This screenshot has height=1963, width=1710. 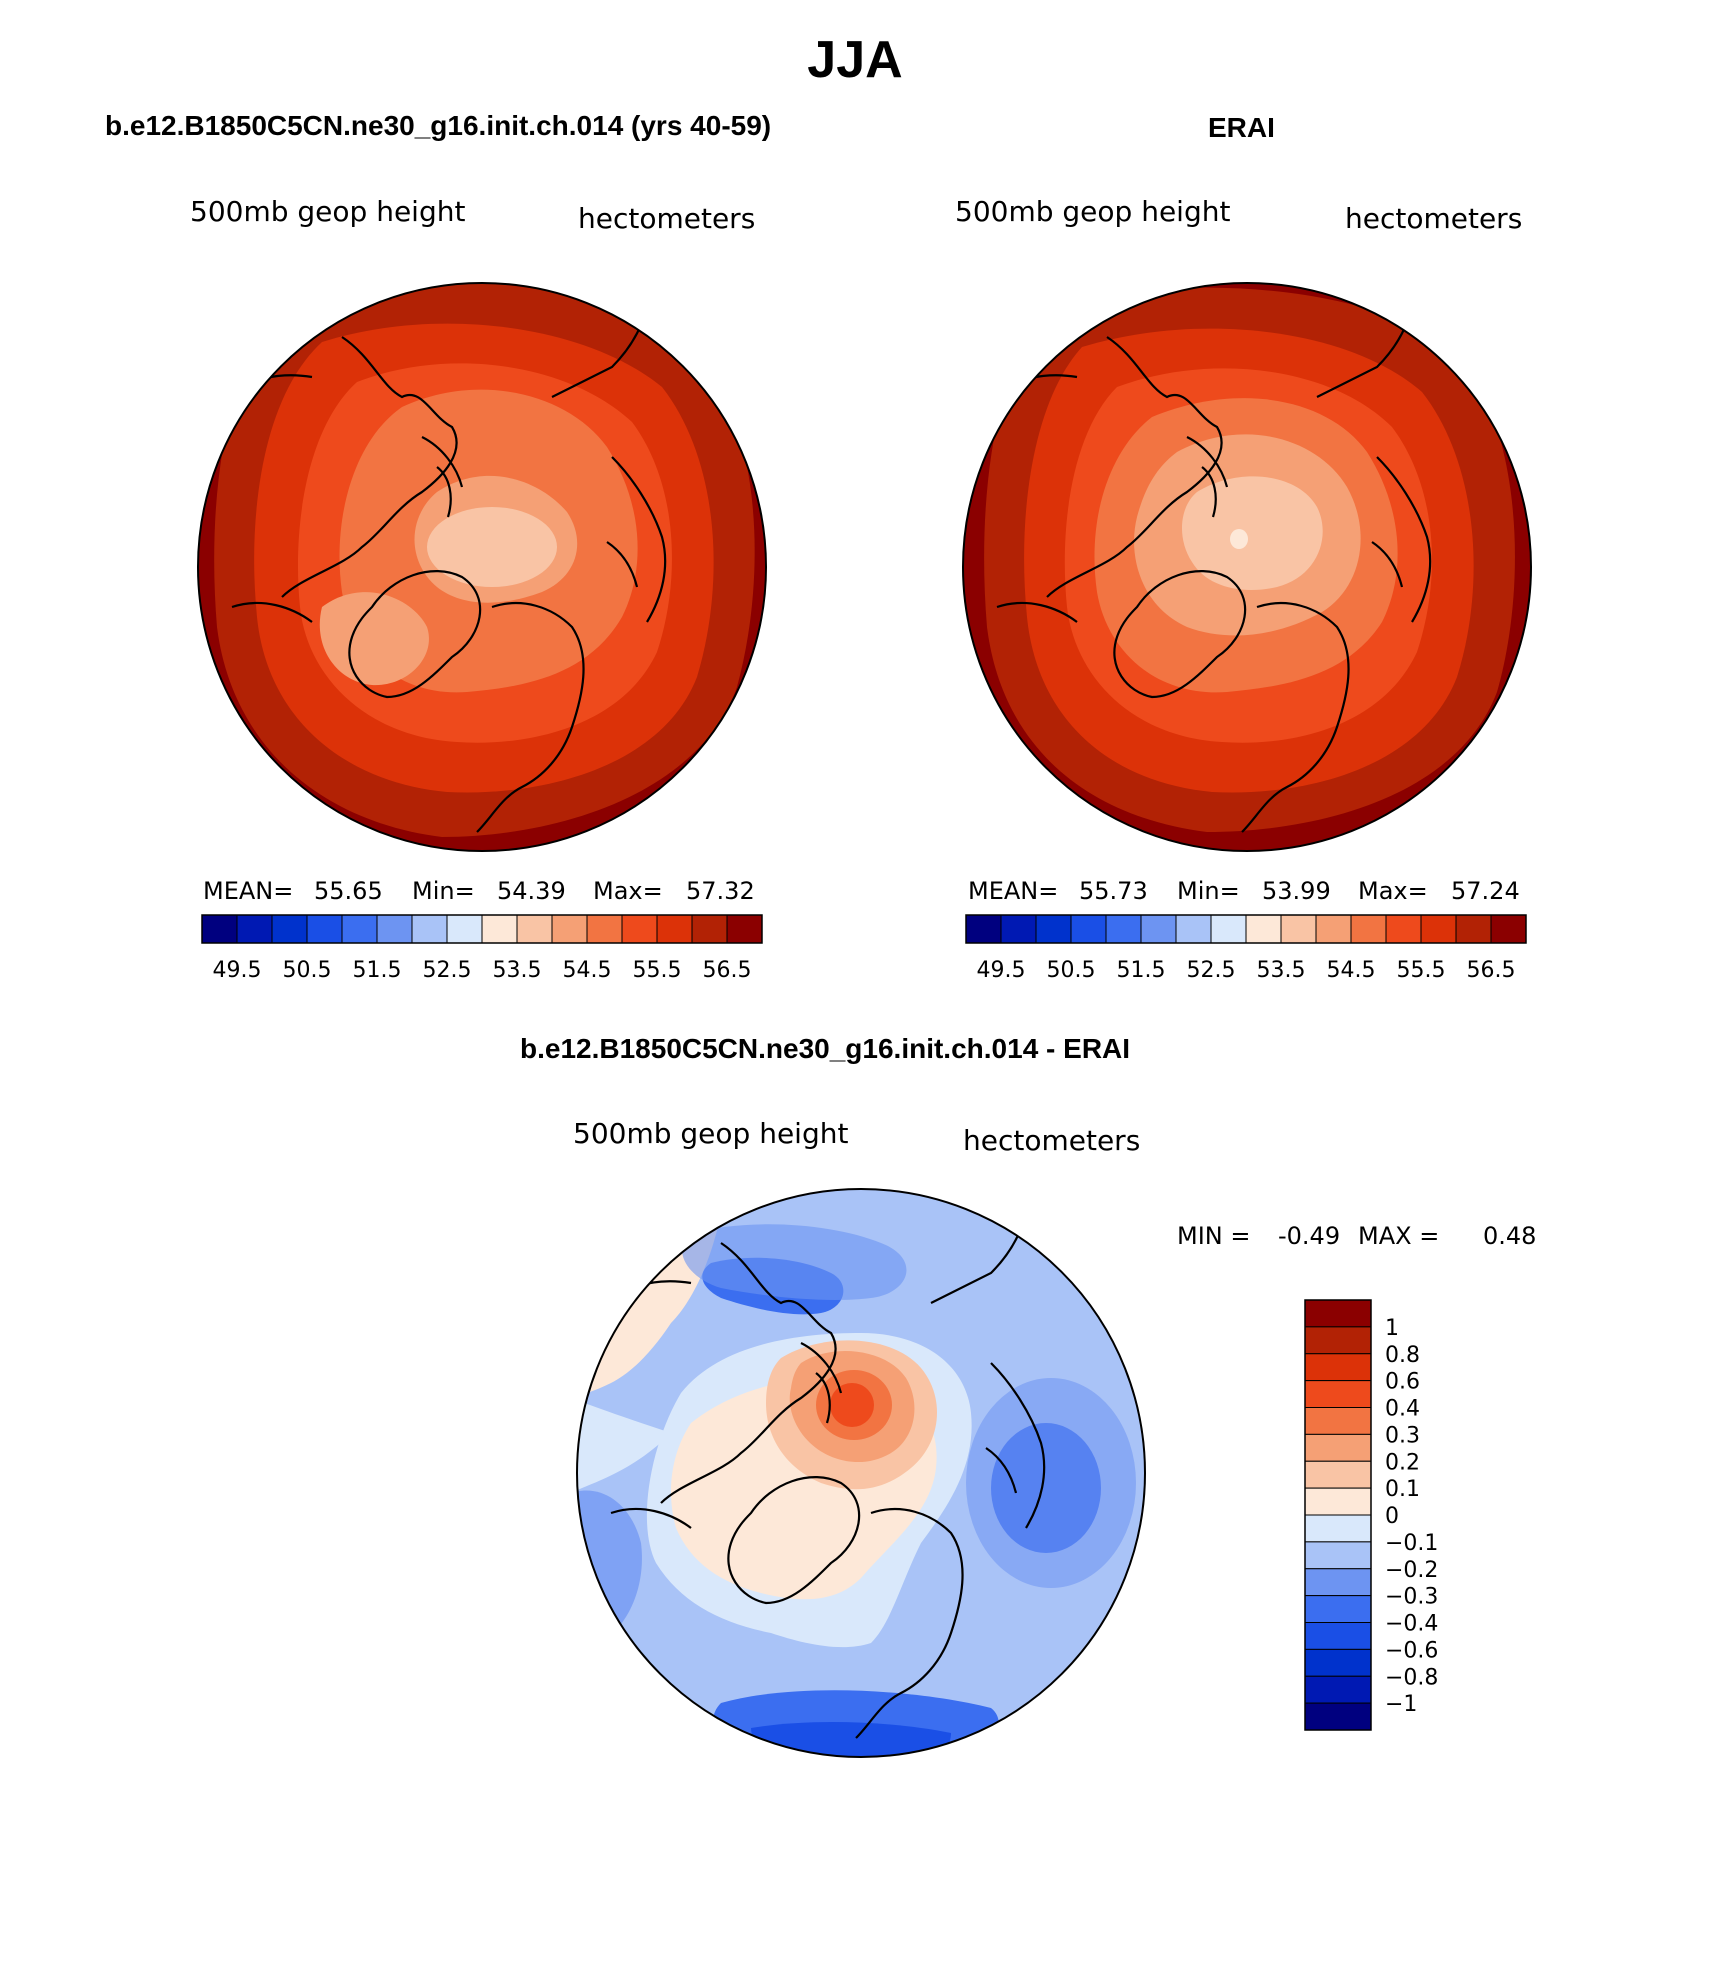 What do you see at coordinates (794, 1262) in the screenshot?
I see `diff-band-neg-0.2-top` at bounding box center [794, 1262].